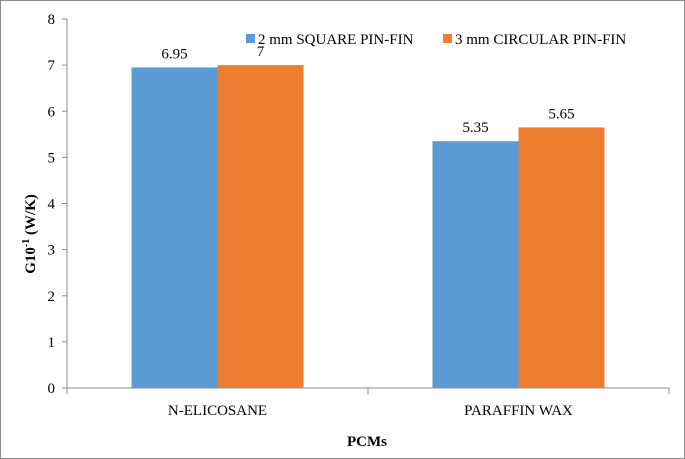 The image size is (685, 459). What do you see at coordinates (367, 442) in the screenshot?
I see `x-axis-title: PCMs` at bounding box center [367, 442].